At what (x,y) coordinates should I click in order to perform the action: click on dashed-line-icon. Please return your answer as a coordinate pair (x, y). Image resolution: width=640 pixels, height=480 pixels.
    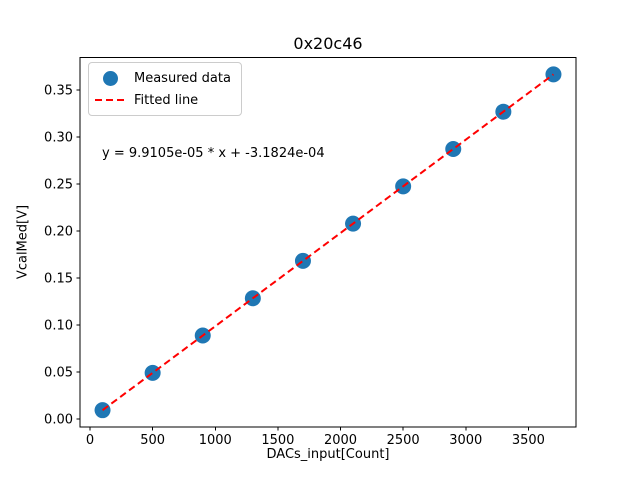
    Looking at the image, I should click on (110, 100).